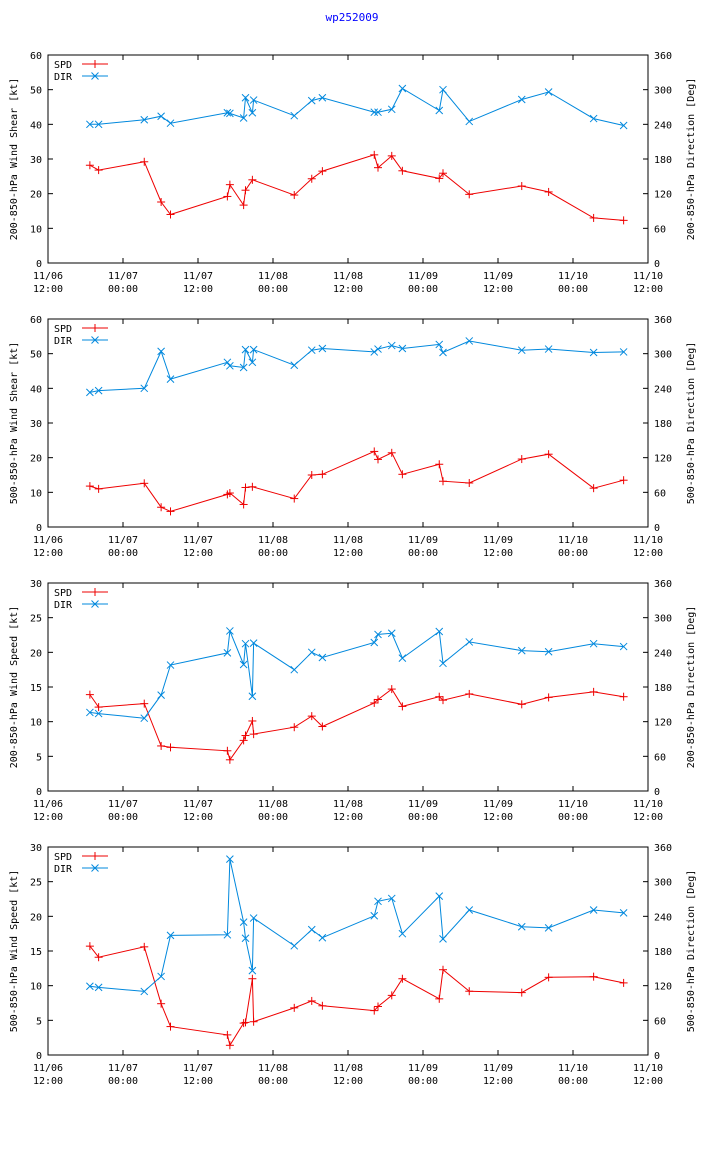  What do you see at coordinates (95, 340) in the screenshot?
I see `legend-marker-dir-b` at bounding box center [95, 340].